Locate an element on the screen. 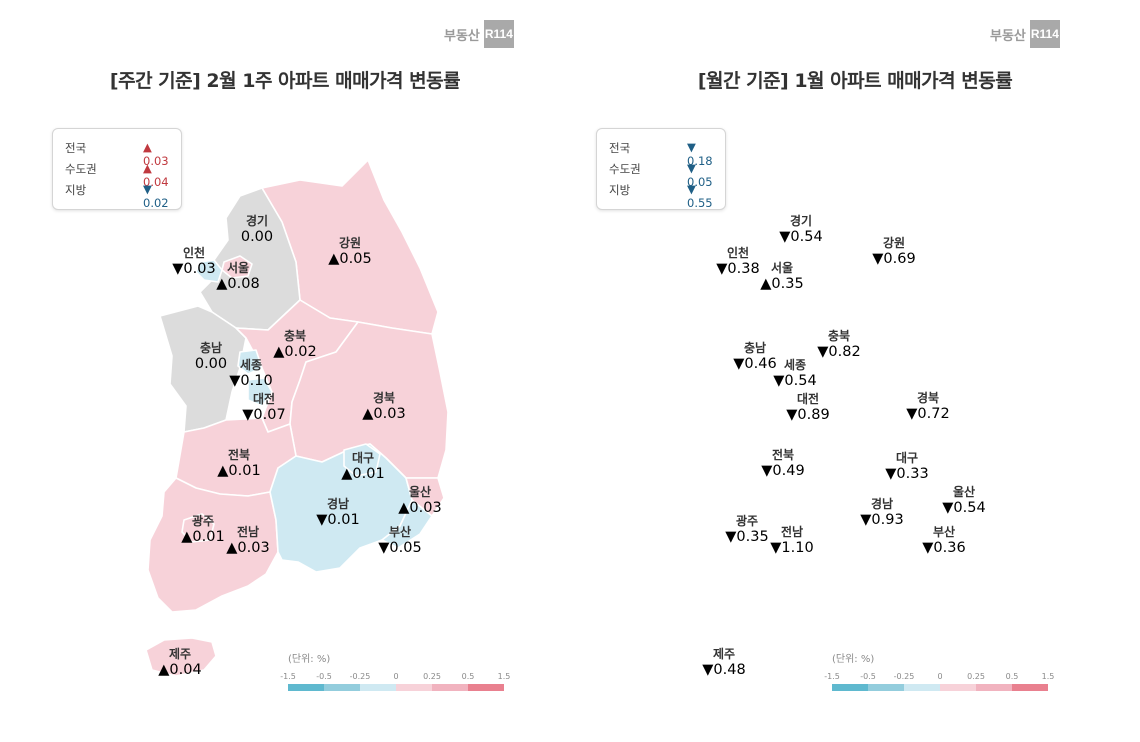 The width and height of the screenshot is (1140, 742). region-label-seoul: 서울 ▲0.35 is located at coordinates (782, 276).